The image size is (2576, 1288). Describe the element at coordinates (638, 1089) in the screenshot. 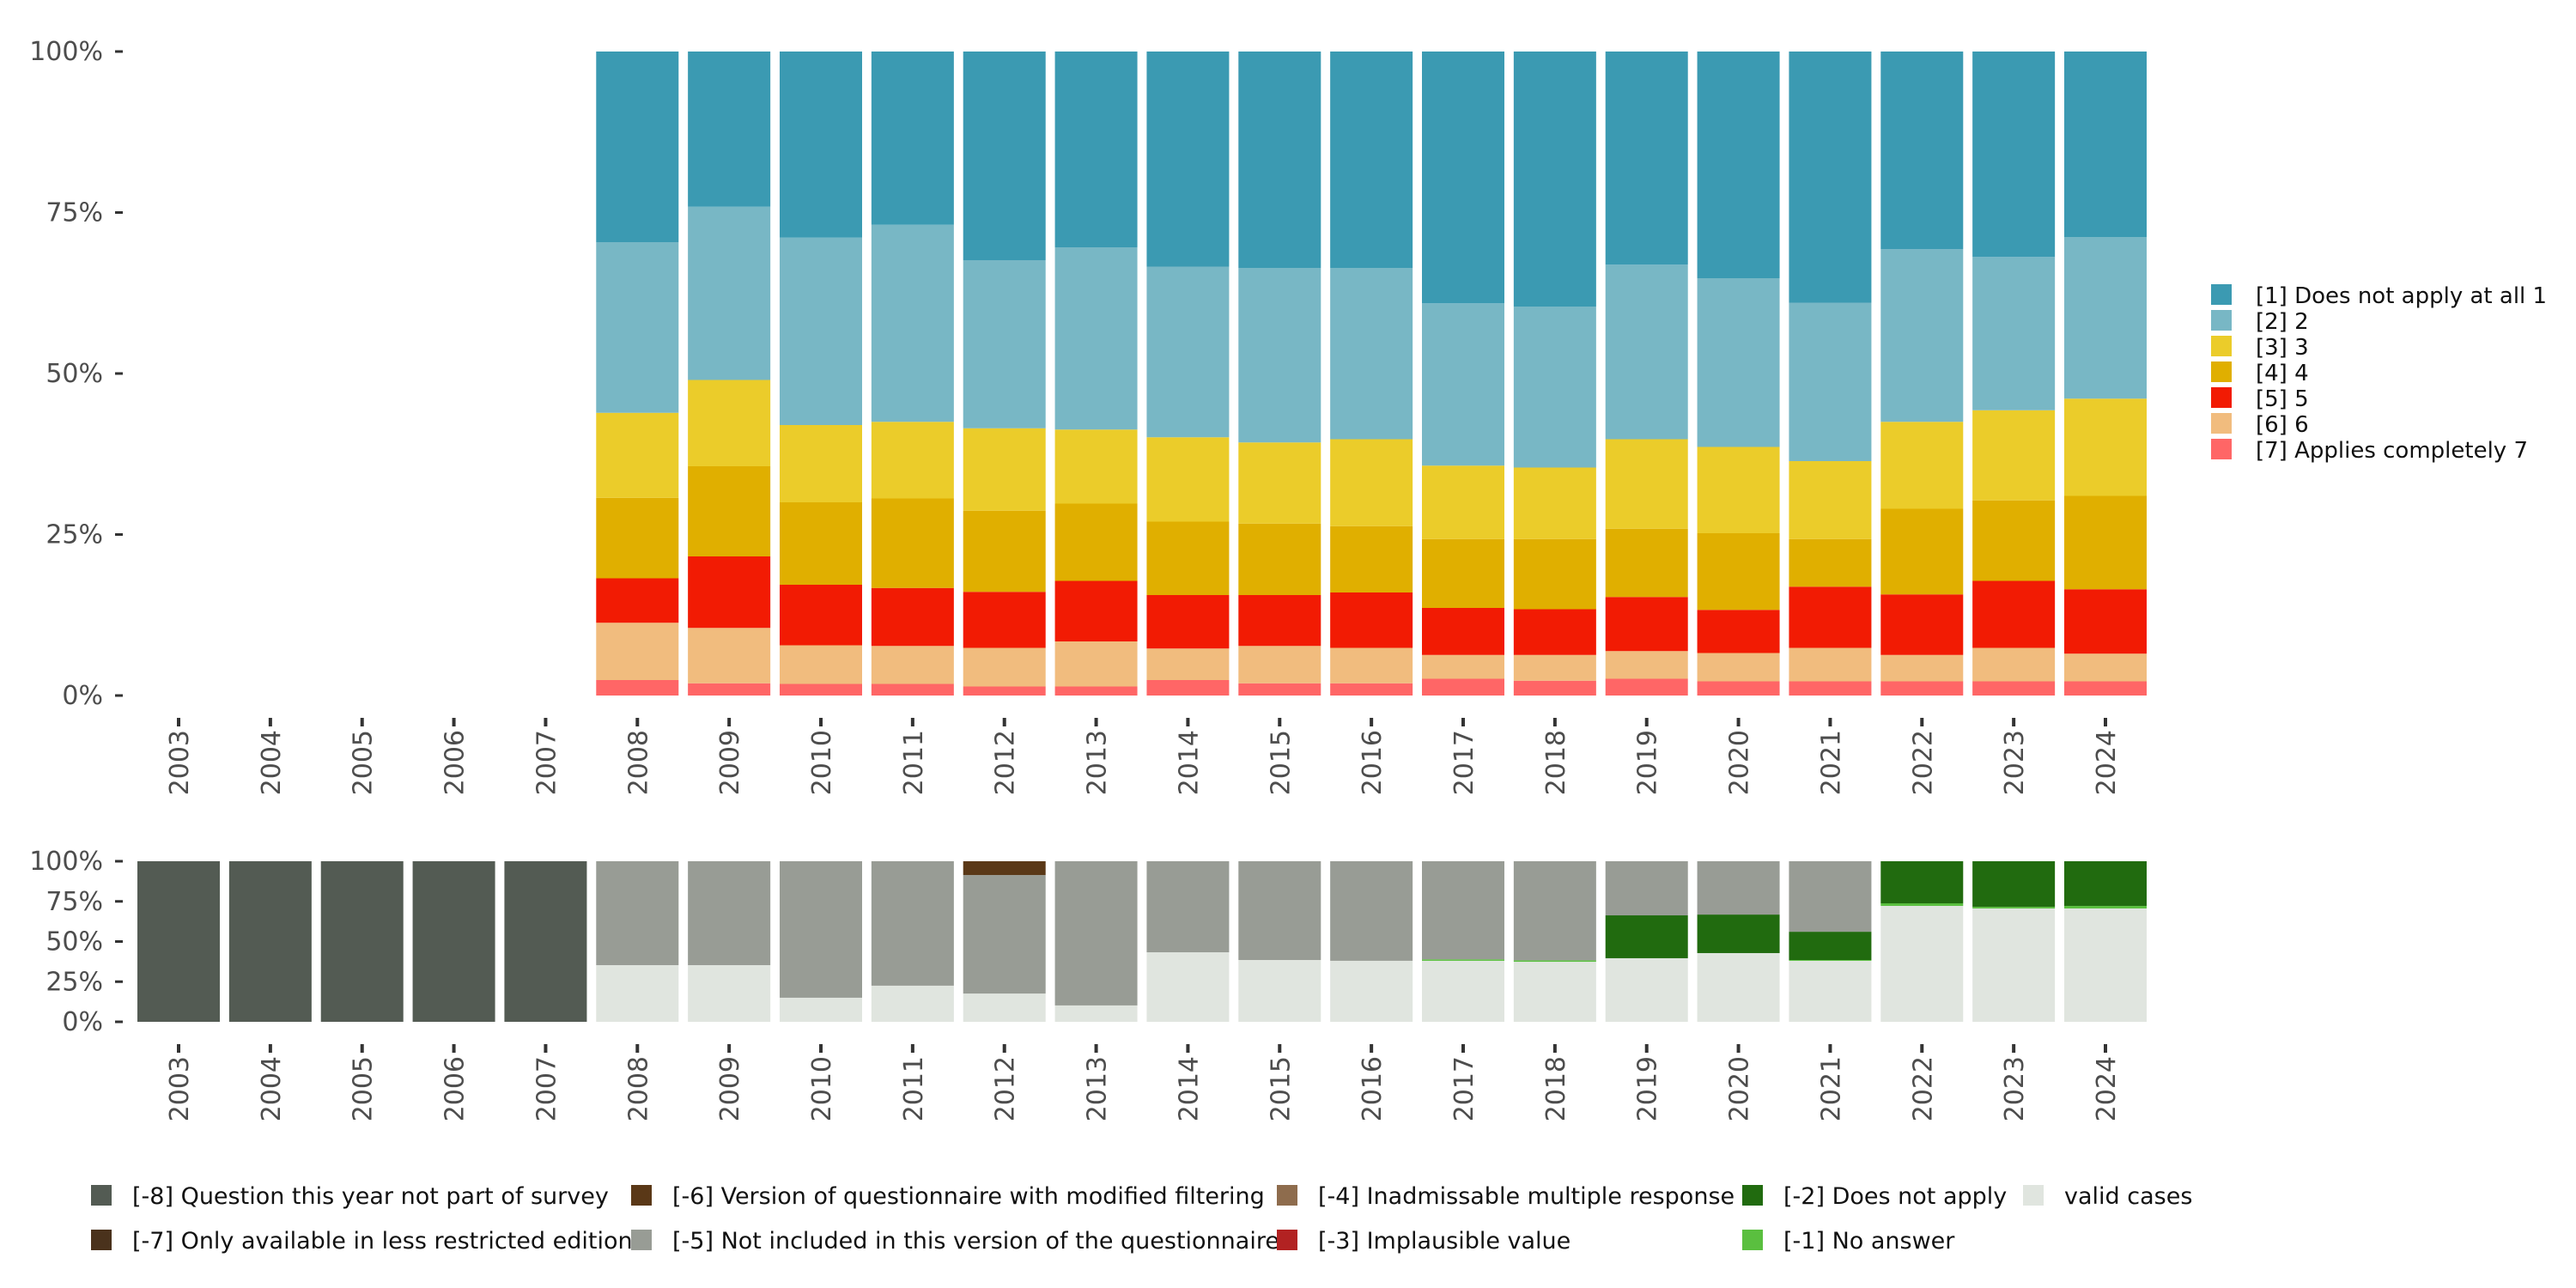

I see `x-tick-label: 2008` at that location.